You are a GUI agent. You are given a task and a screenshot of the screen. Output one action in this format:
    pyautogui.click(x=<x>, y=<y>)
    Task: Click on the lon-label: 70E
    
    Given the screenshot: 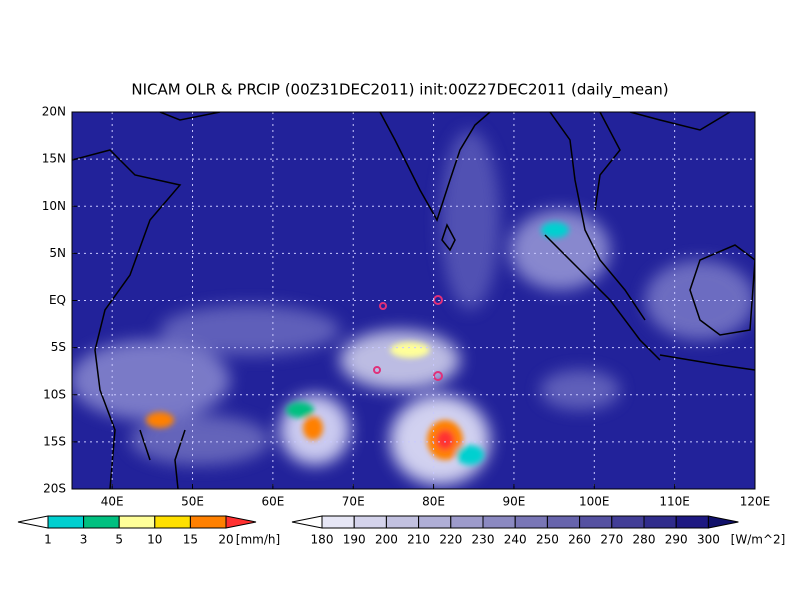 What is the action you would take?
    pyautogui.click(x=353, y=502)
    